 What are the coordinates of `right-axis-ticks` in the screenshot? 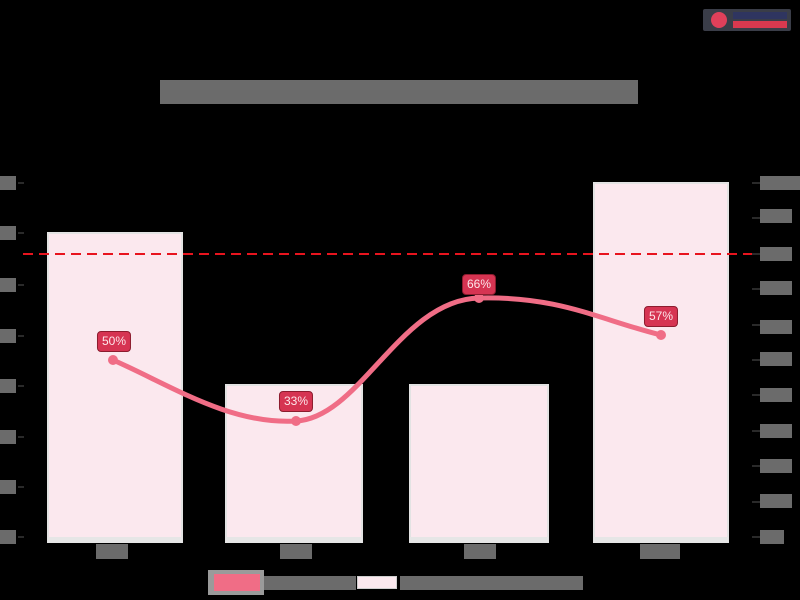 It's located at (756, 360).